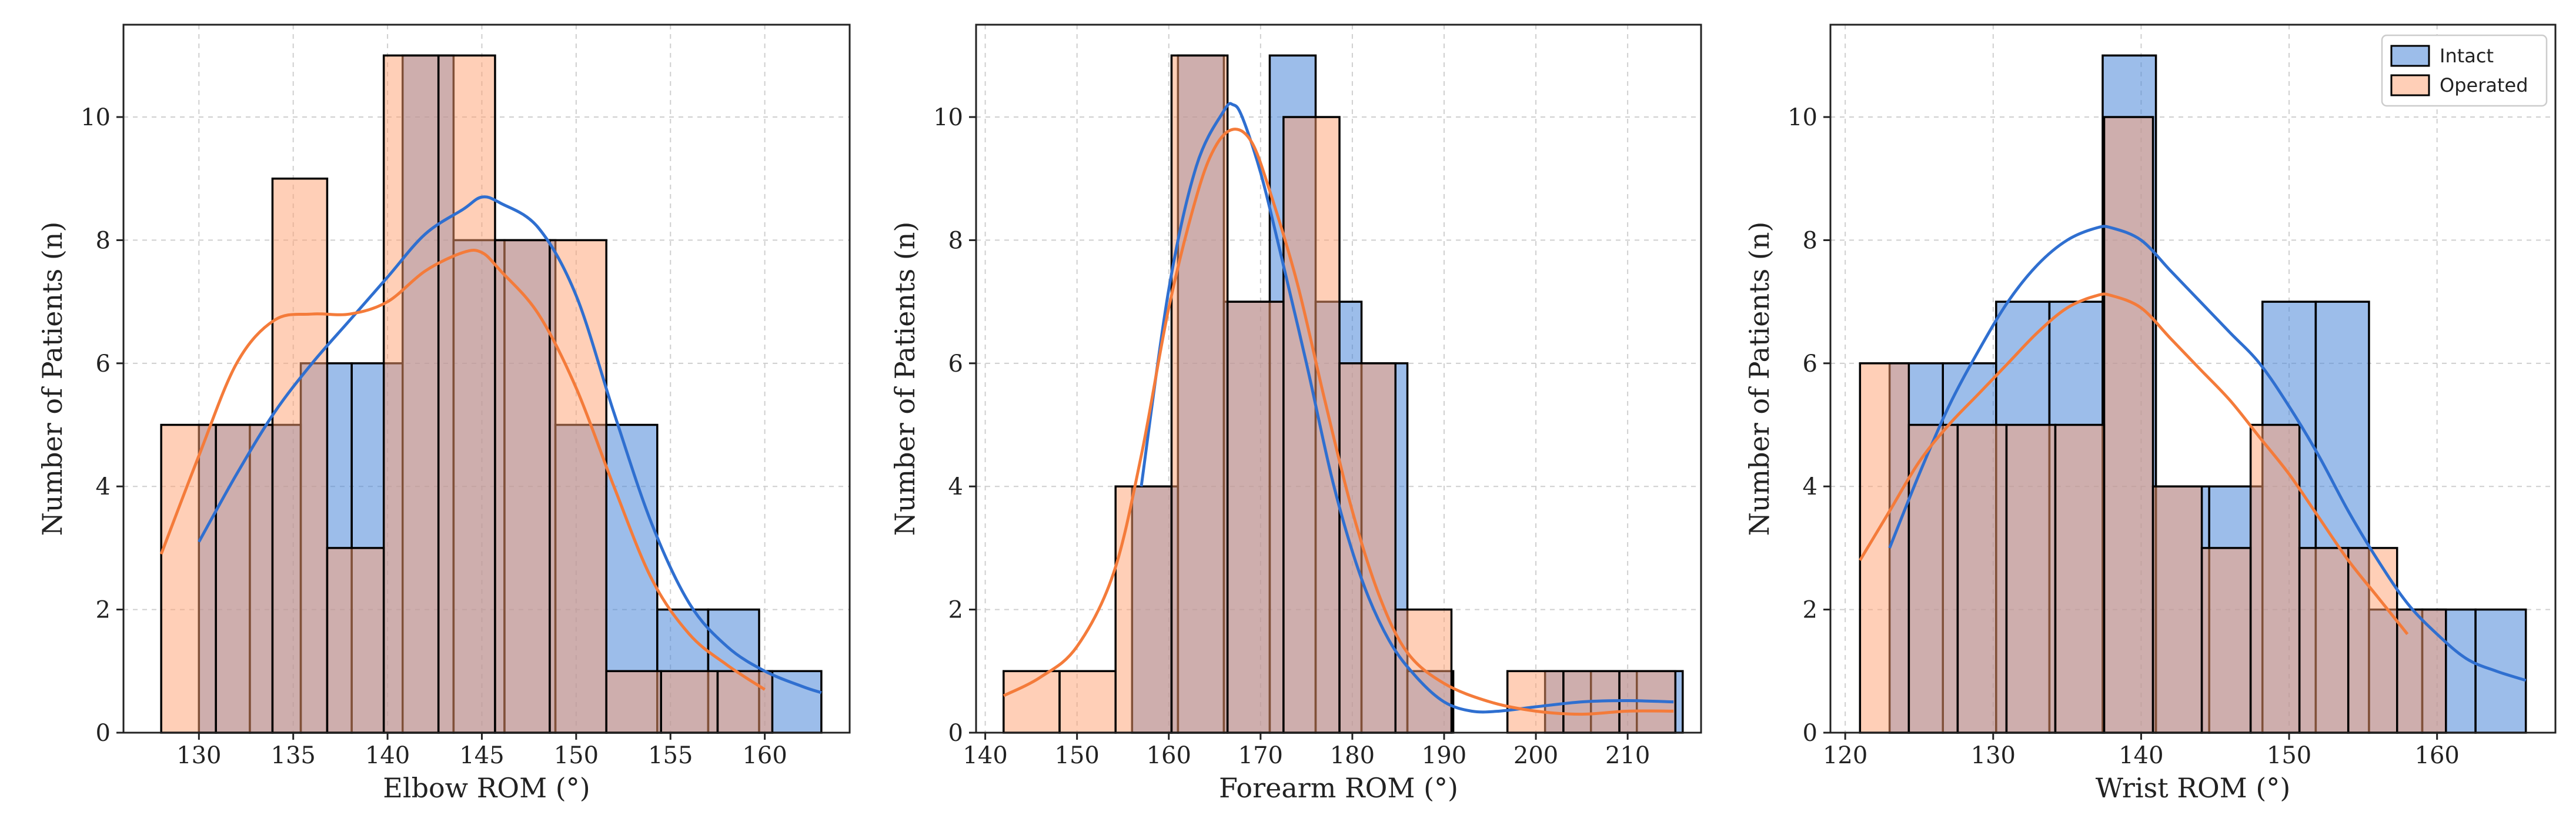  What do you see at coordinates (2467, 56) in the screenshot?
I see `intact-legend-label: Intact` at bounding box center [2467, 56].